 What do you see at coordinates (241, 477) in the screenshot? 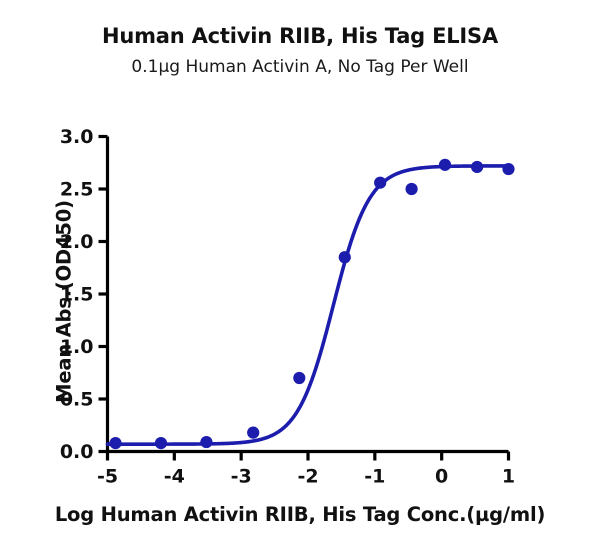
I see `x-tick-label: -3` at bounding box center [241, 477].